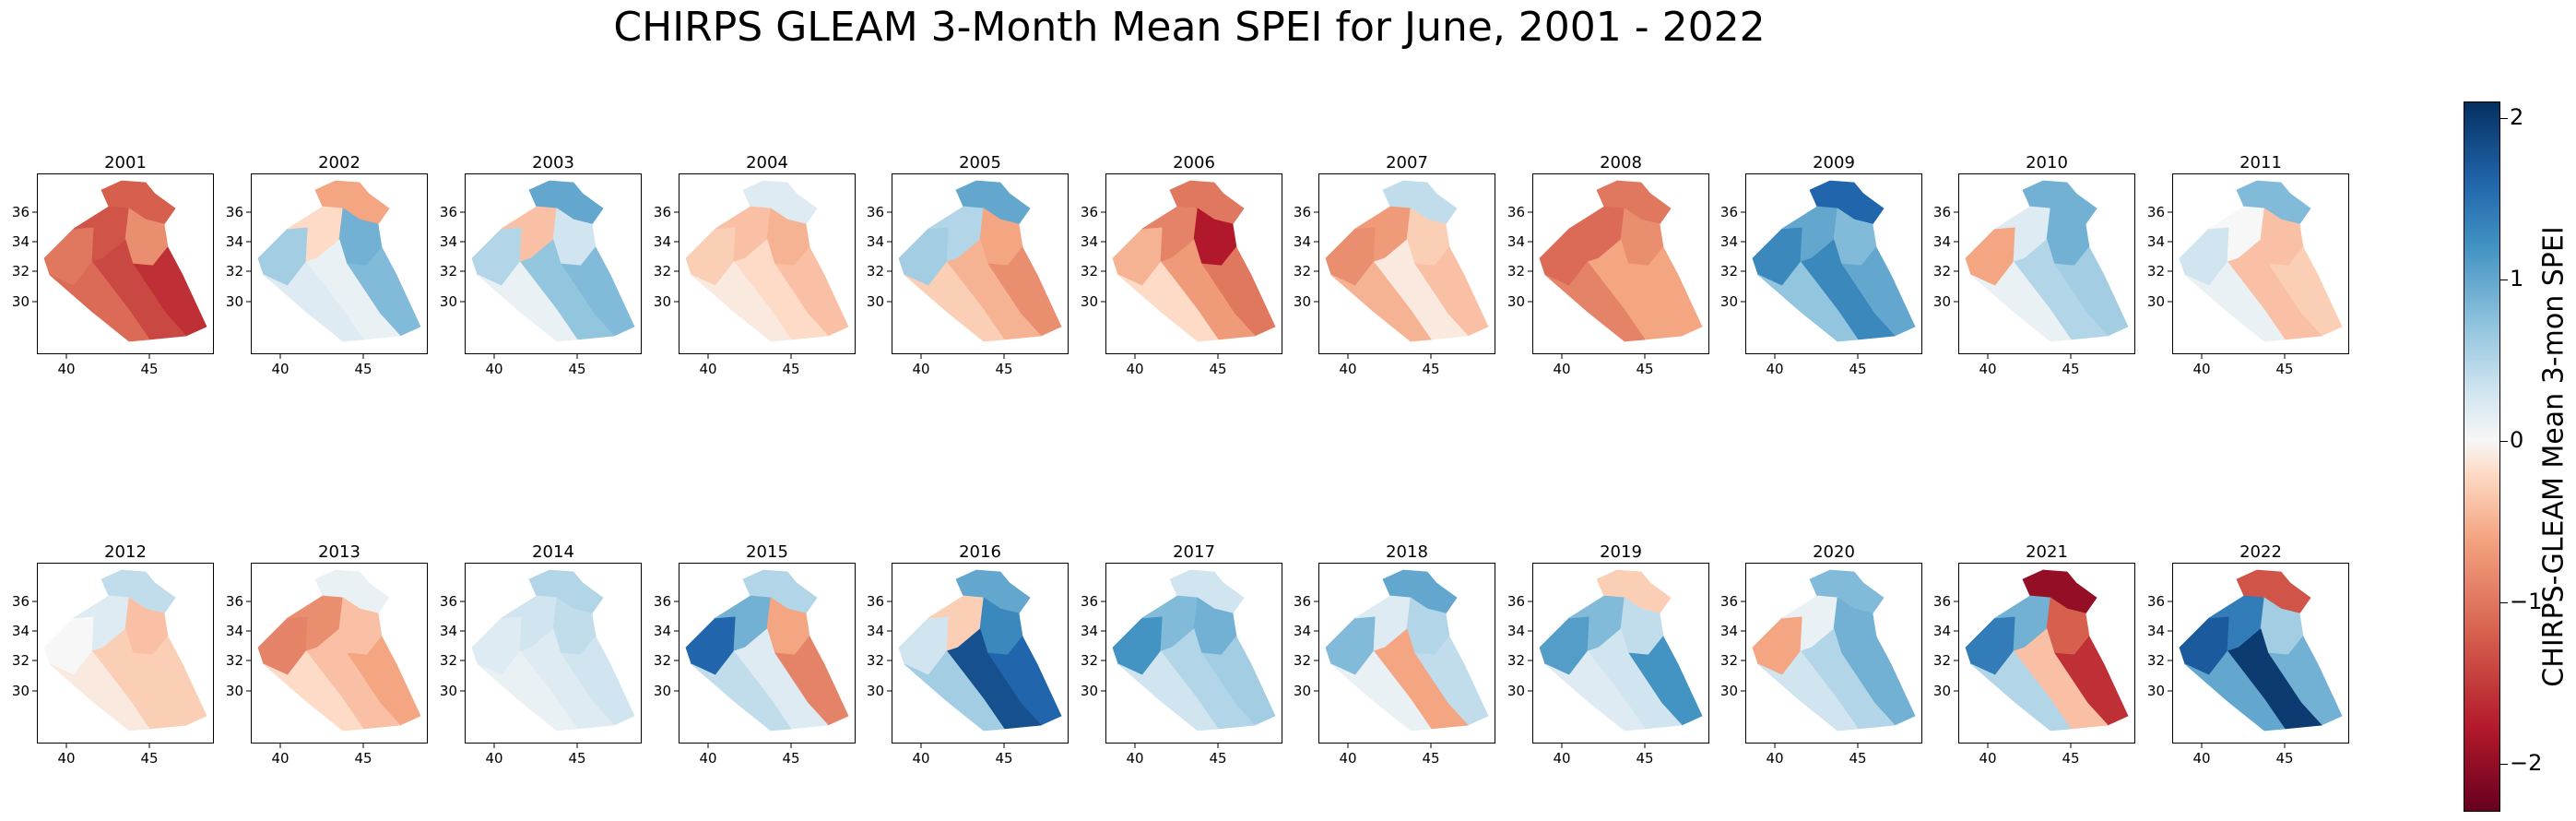  Describe the element at coordinates (2034, 654) in the screenshot. I see `map-panel: 2021 36 34 32 30 40 45` at that location.